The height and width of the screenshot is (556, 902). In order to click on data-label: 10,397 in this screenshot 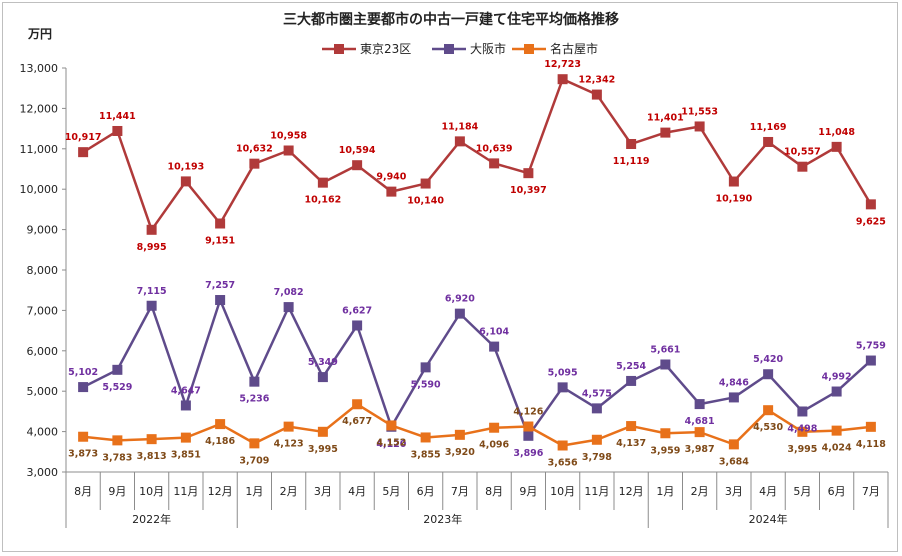, I will do `click(528, 190)`.